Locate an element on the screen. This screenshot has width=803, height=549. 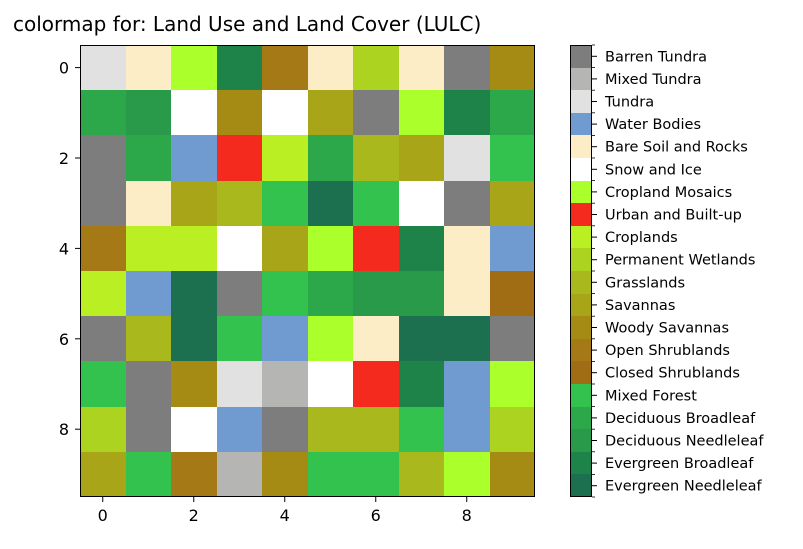
legend-label: Croplands is located at coordinates (641, 238).